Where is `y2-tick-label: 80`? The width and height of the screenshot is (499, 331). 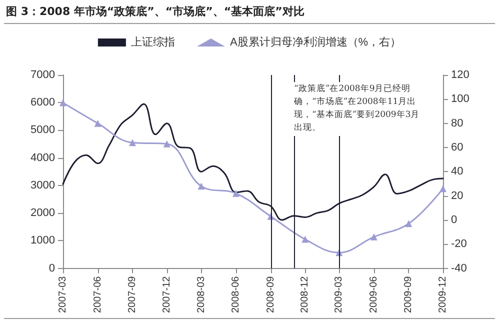
y2-tick-label: 80 is located at coordinates (457, 123).